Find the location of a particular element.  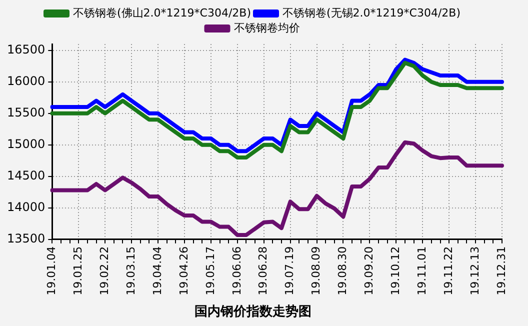

y-tick-label: 15500 is located at coordinates (26, 112).